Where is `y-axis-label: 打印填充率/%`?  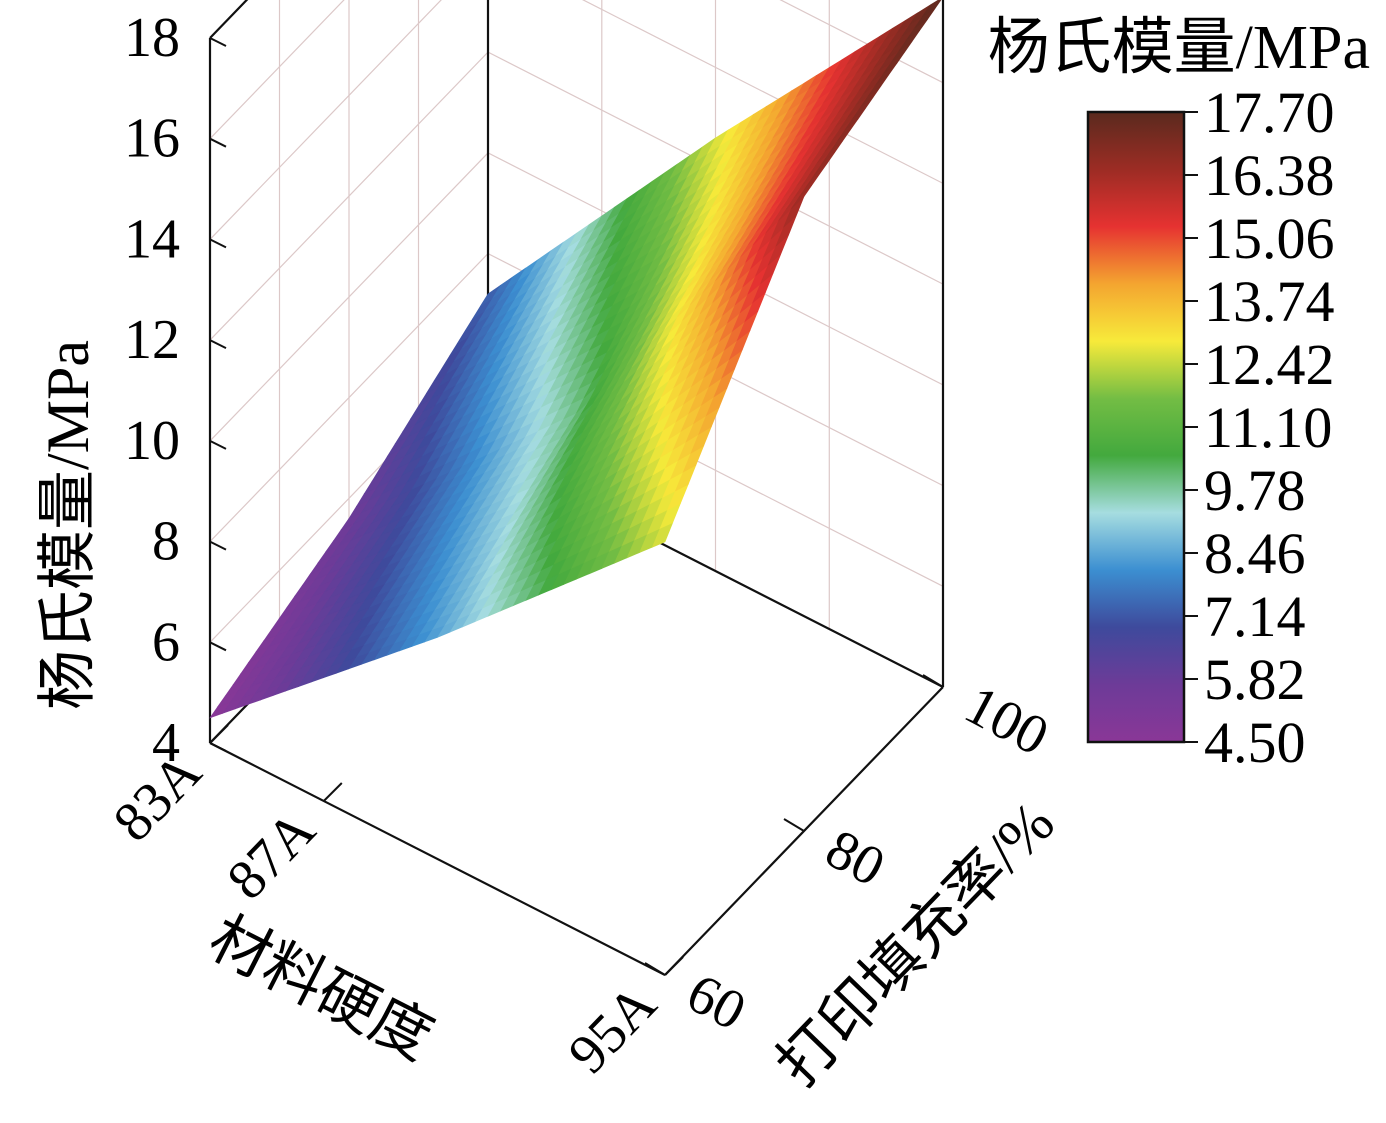 y-axis-label: 打印填充率/% is located at coordinates (916, 944).